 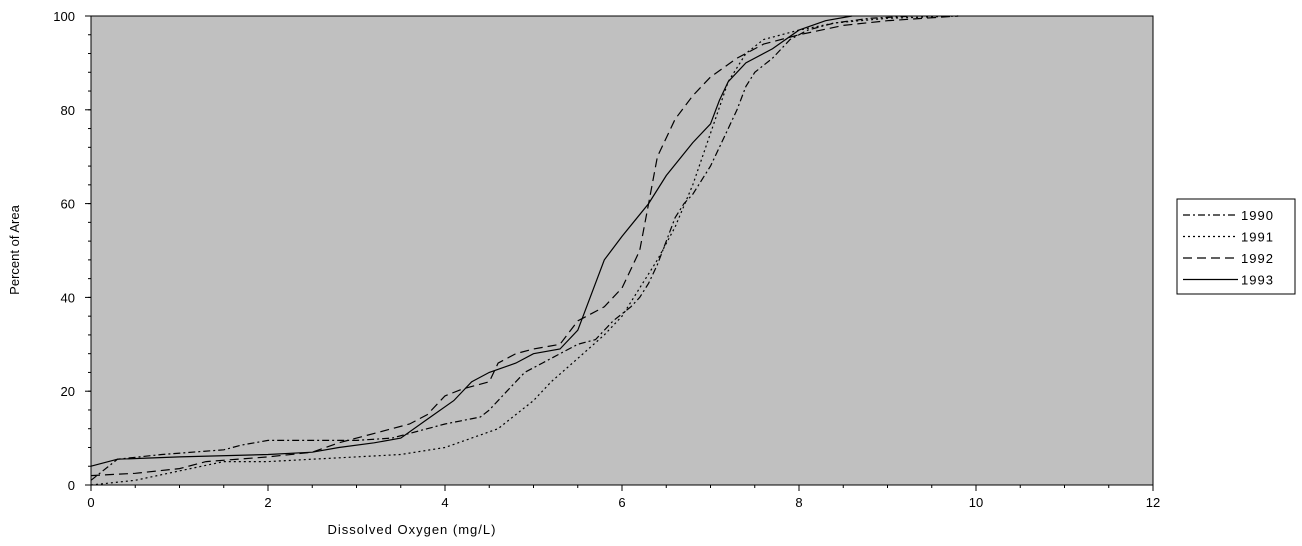 What do you see at coordinates (1153, 502) in the screenshot?
I see `x-tick-label: 12` at bounding box center [1153, 502].